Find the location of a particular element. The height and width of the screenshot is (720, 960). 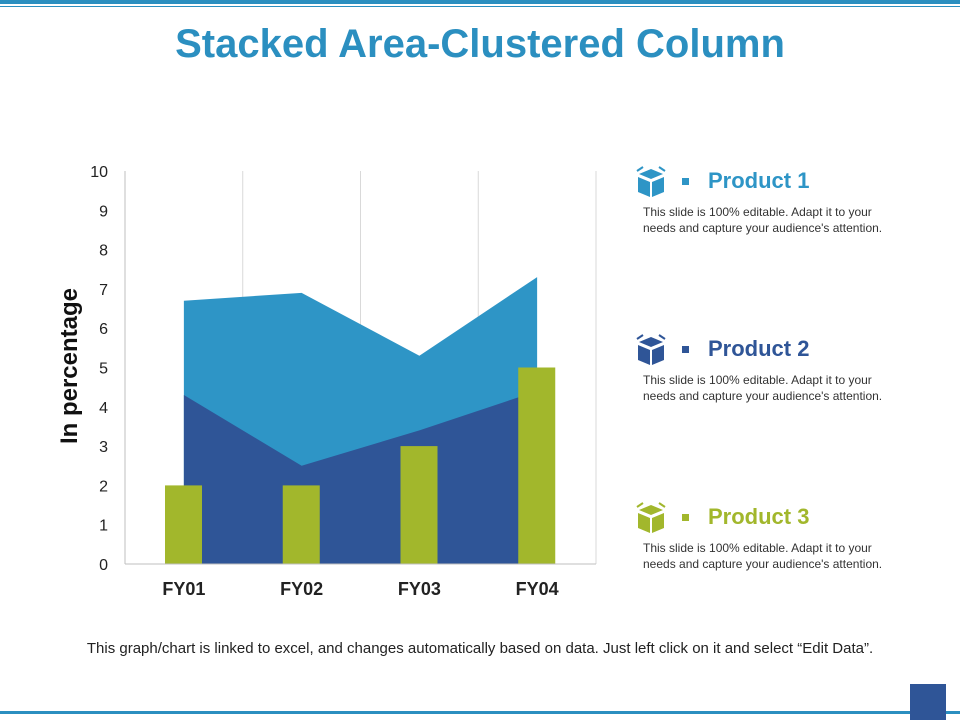

y-tick-label: 6 is located at coordinates (103, 329).